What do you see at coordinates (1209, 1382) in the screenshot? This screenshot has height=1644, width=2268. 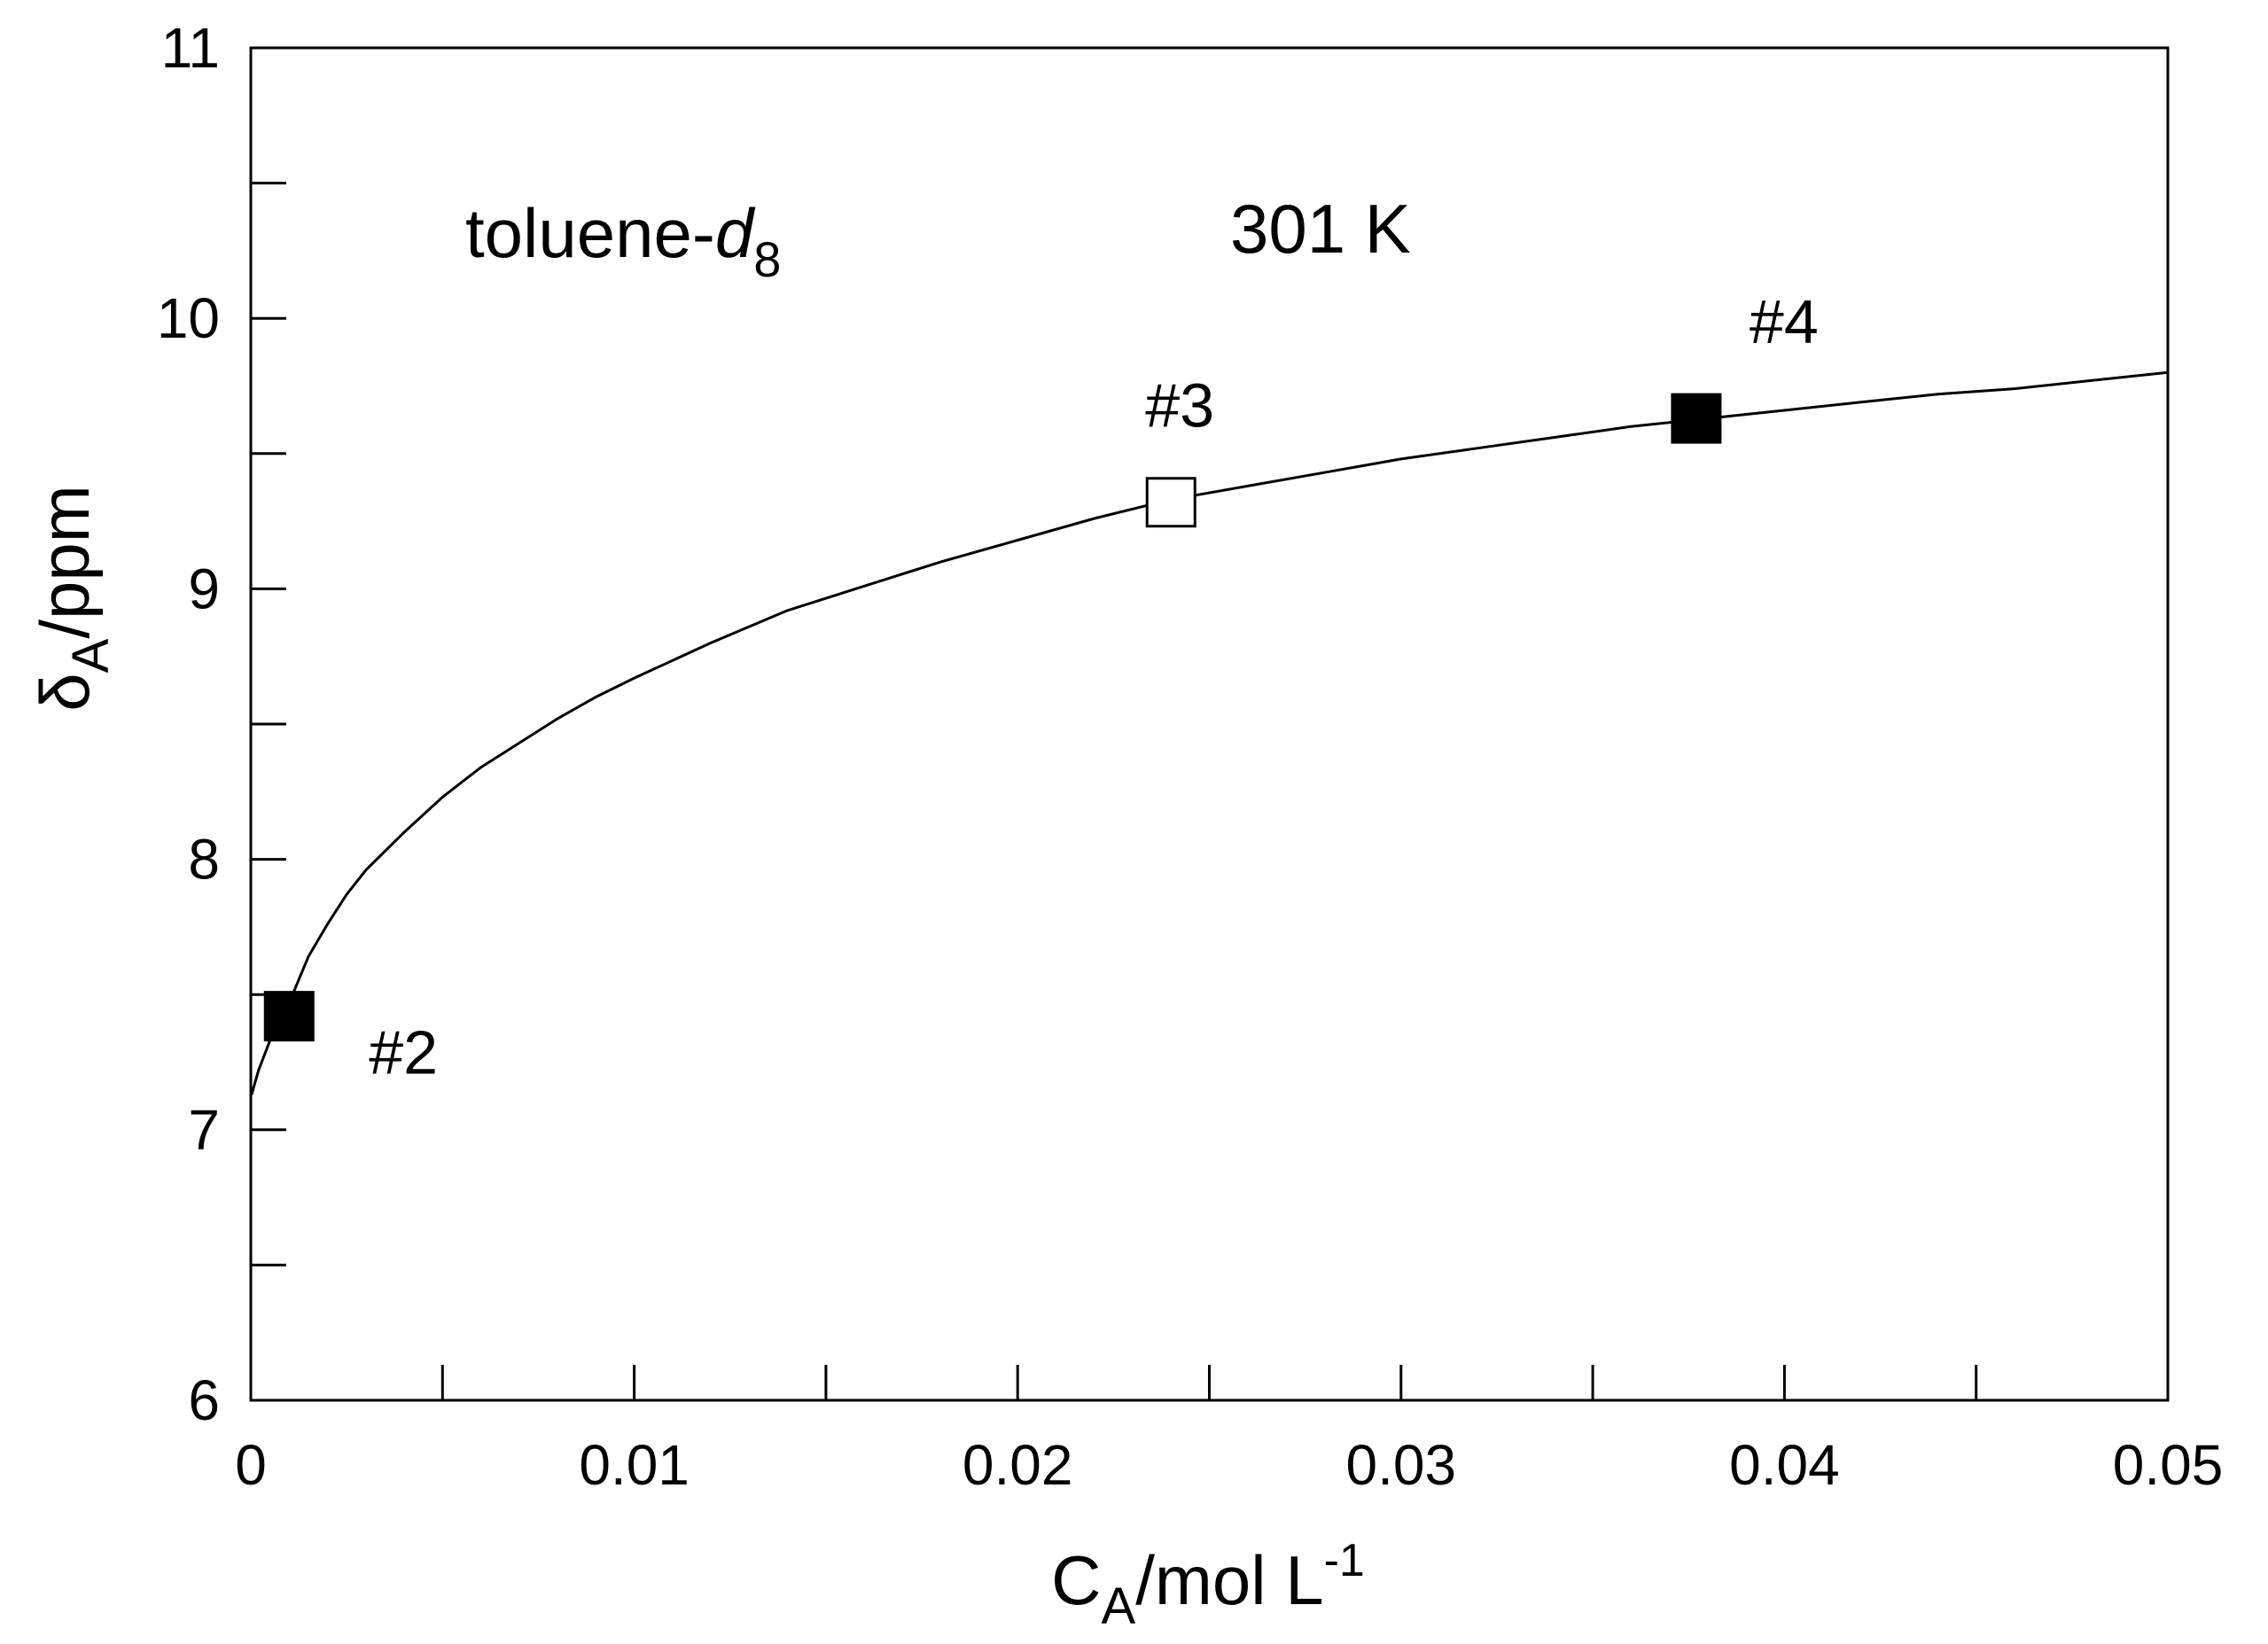 I see `x-axis-ticks` at bounding box center [1209, 1382].